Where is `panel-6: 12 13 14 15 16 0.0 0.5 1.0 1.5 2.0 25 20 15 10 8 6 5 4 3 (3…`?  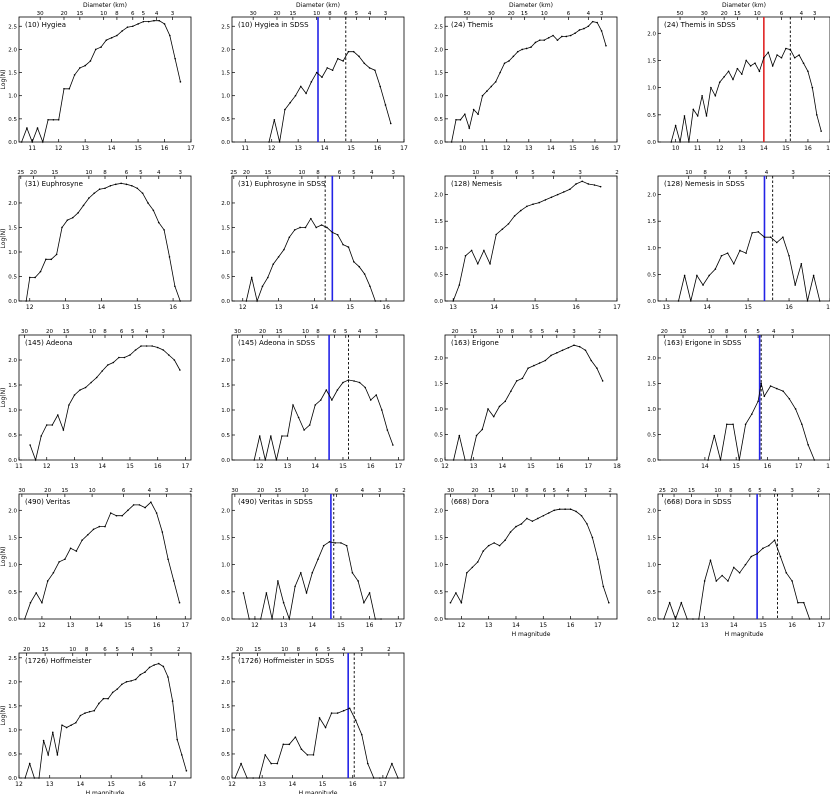
panel-6: 12 13 14 15 16 0.0 0.5 1.0 1.5 2.0 25 20 15 10 8 6 5 4 3 (3… is located at coordinates (313, 240).